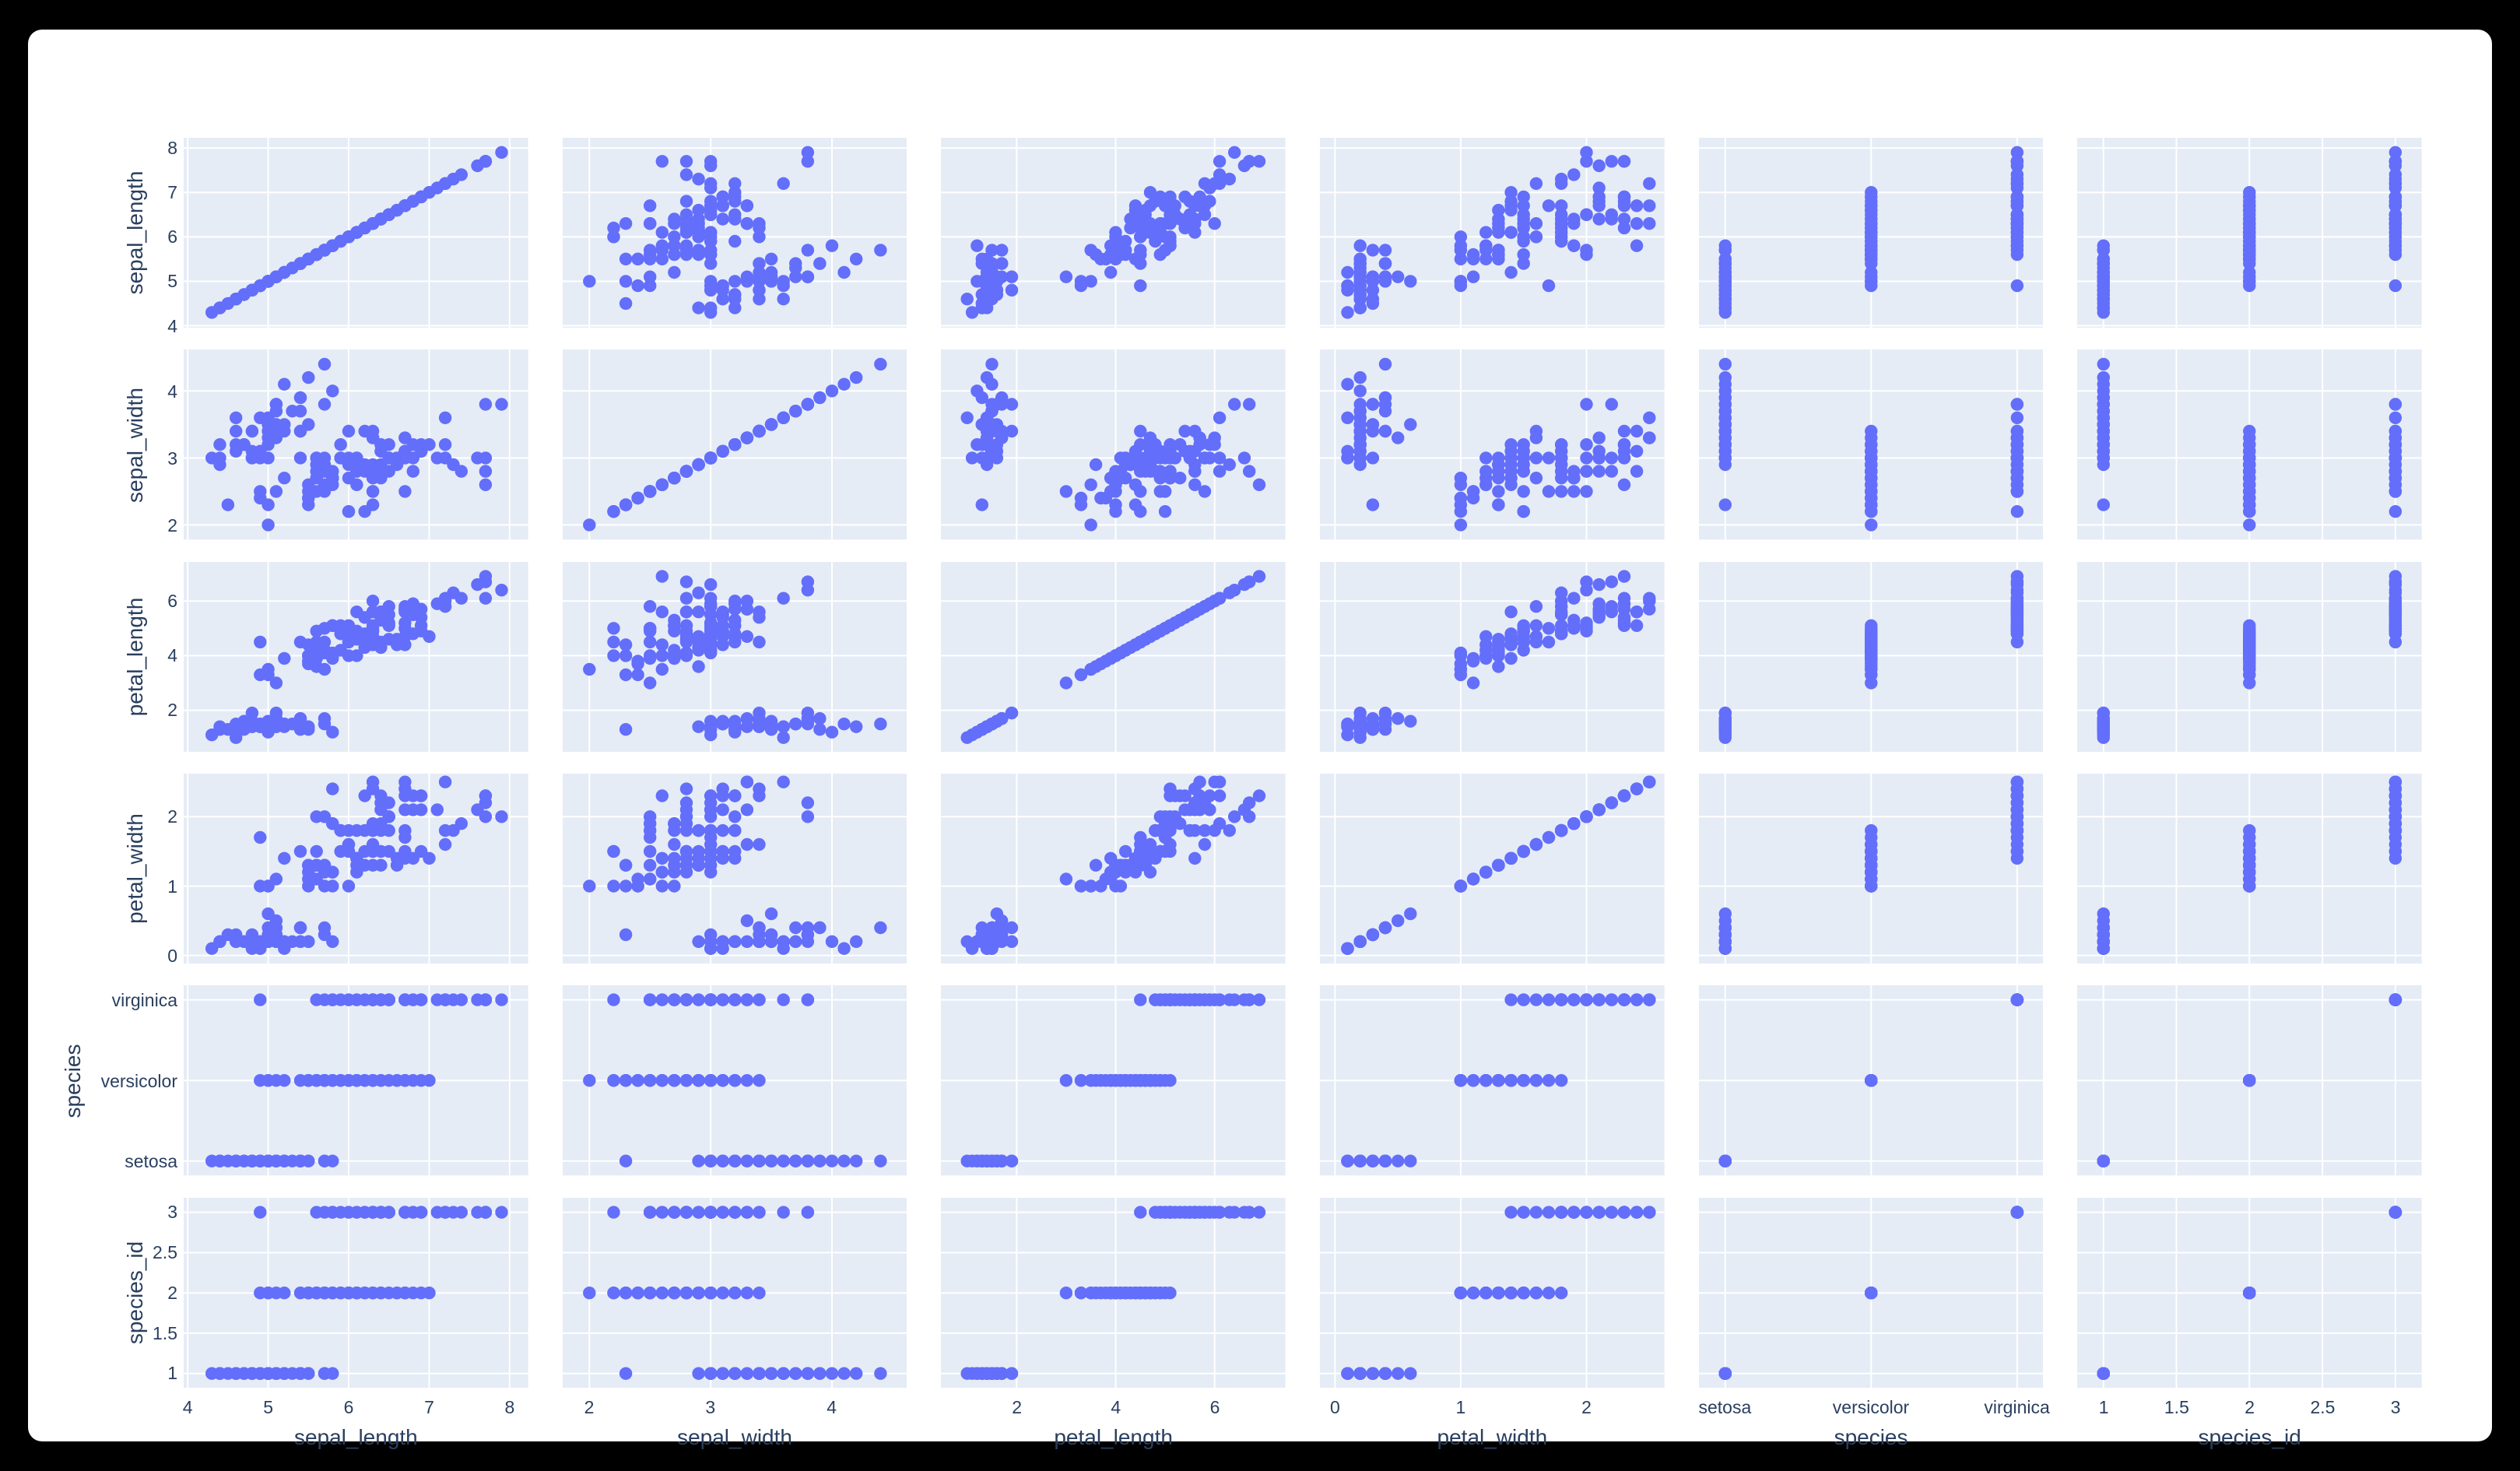  I want to click on subplot-species-vs-species, so click(1871, 1080).